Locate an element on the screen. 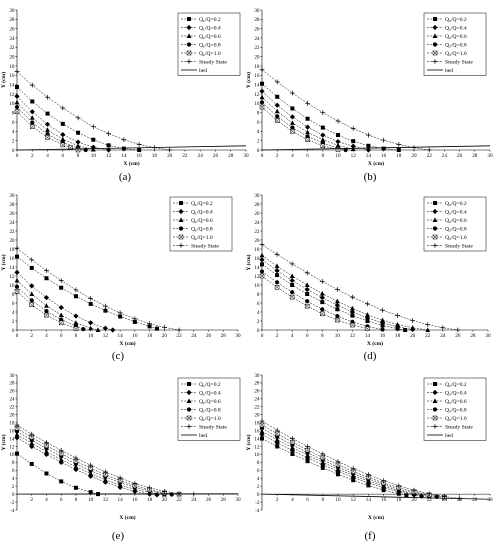 Image resolution: width=498 pixels, height=550 pixels. y-tick-label: 10 is located at coordinates (257, 104).